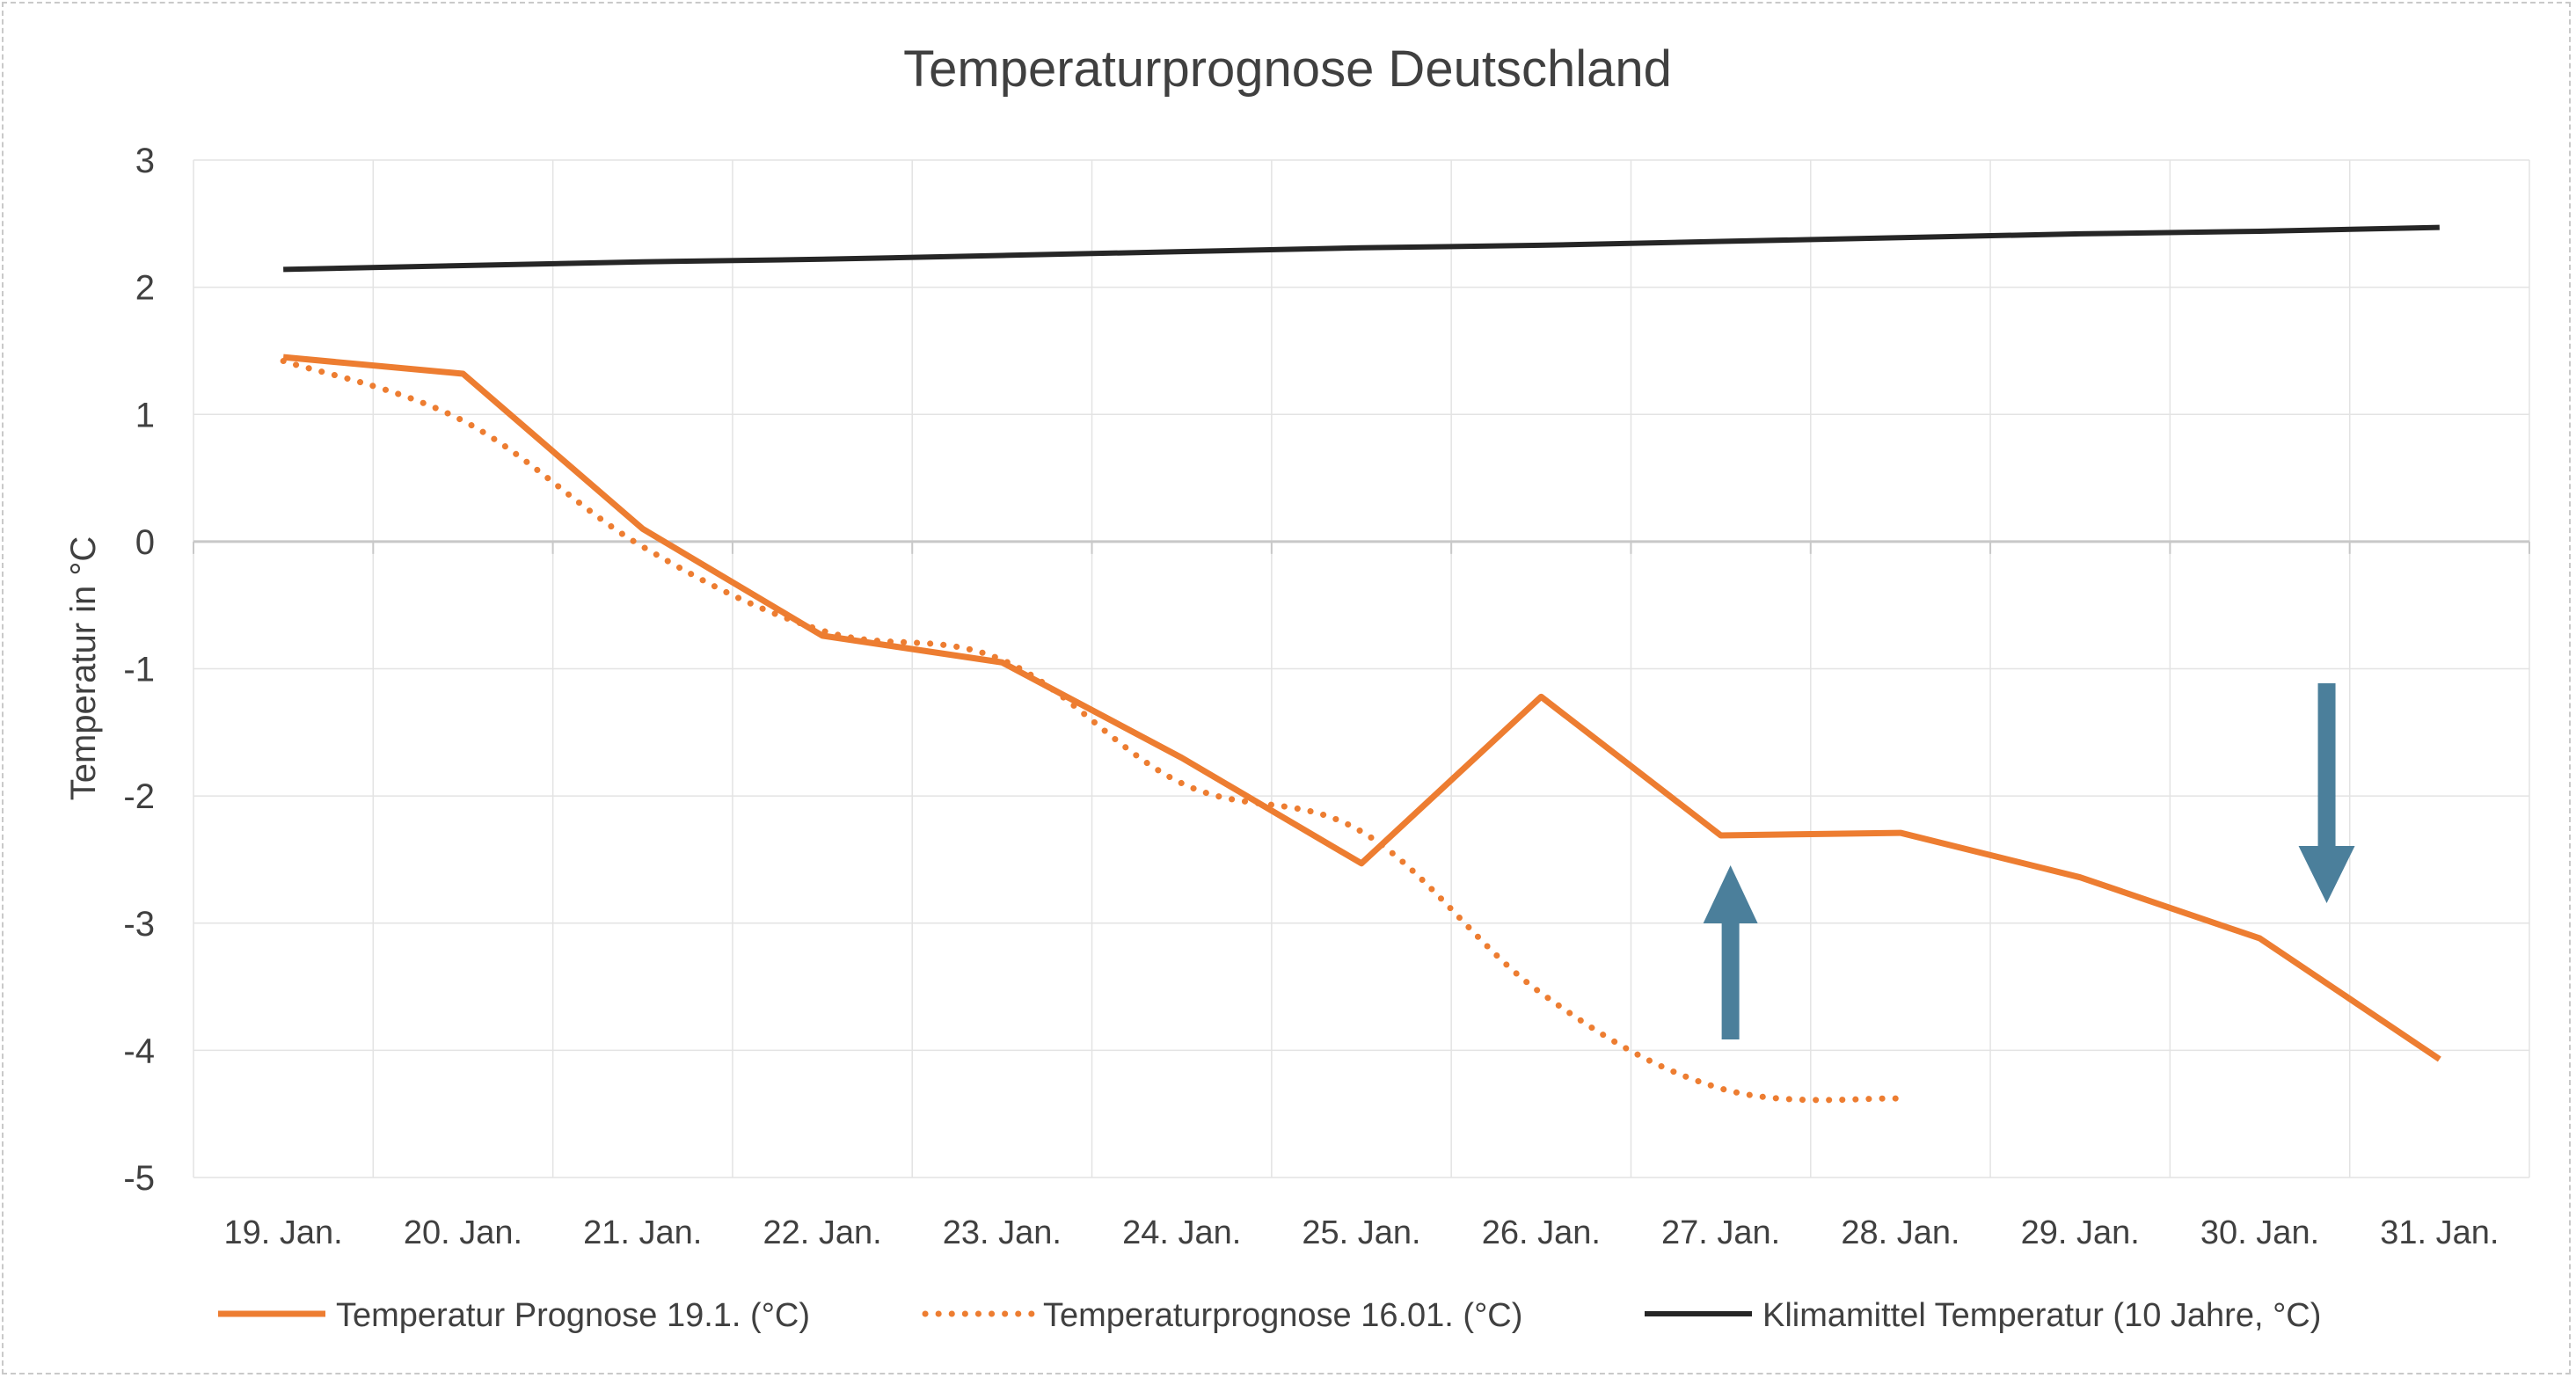  Describe the element at coordinates (139, 924) in the screenshot. I see `y-tick-label: -3` at that location.